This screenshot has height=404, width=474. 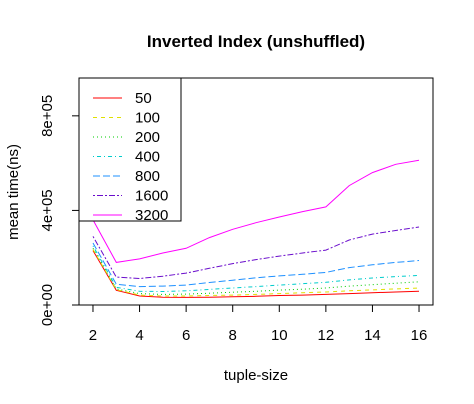 What do you see at coordinates (151, 215) in the screenshot?
I see `legend-label-3200: 3200` at bounding box center [151, 215].